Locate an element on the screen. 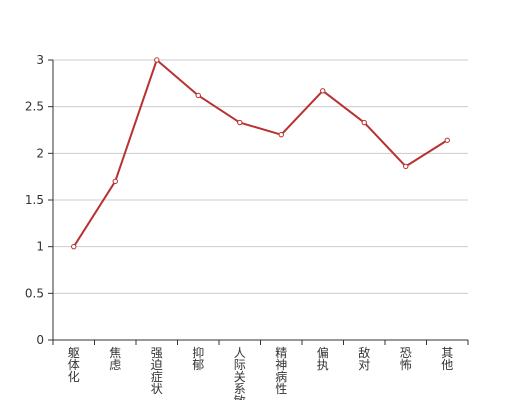 The image size is (520, 404). x-tick-label: 其他 is located at coordinates (447, 359).